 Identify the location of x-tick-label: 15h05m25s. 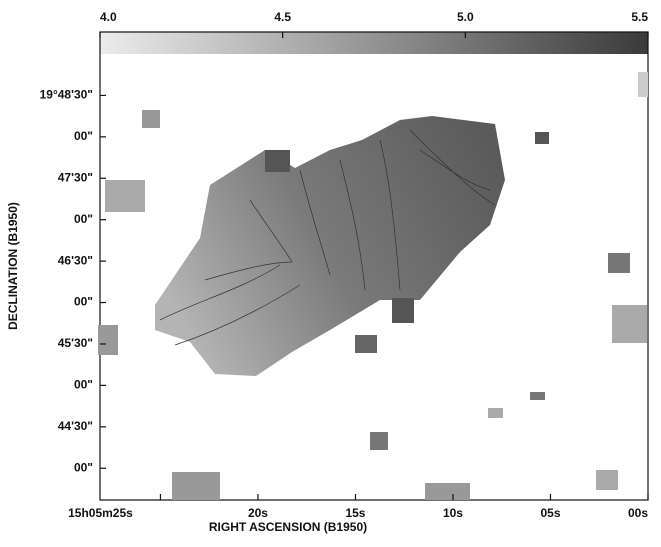
(100, 513).